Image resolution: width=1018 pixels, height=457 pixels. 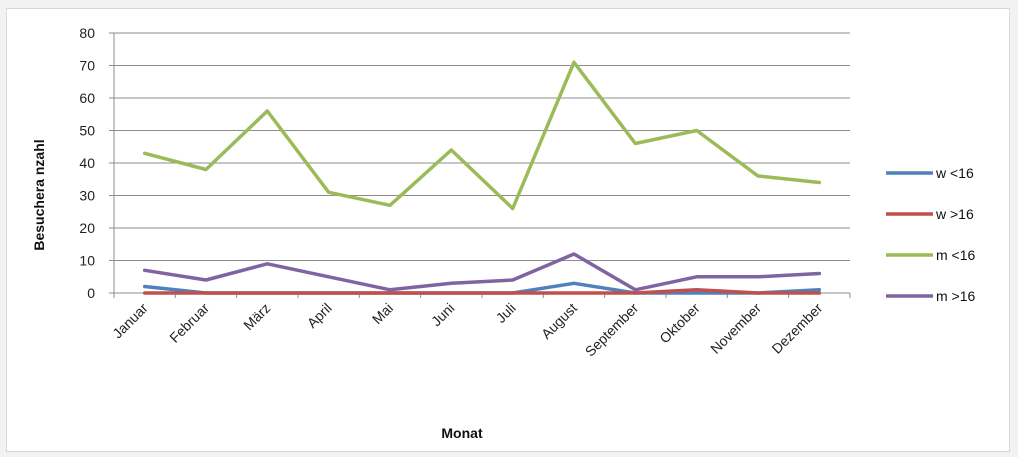 I want to click on y-tick-label: 70, so click(x=87, y=66).